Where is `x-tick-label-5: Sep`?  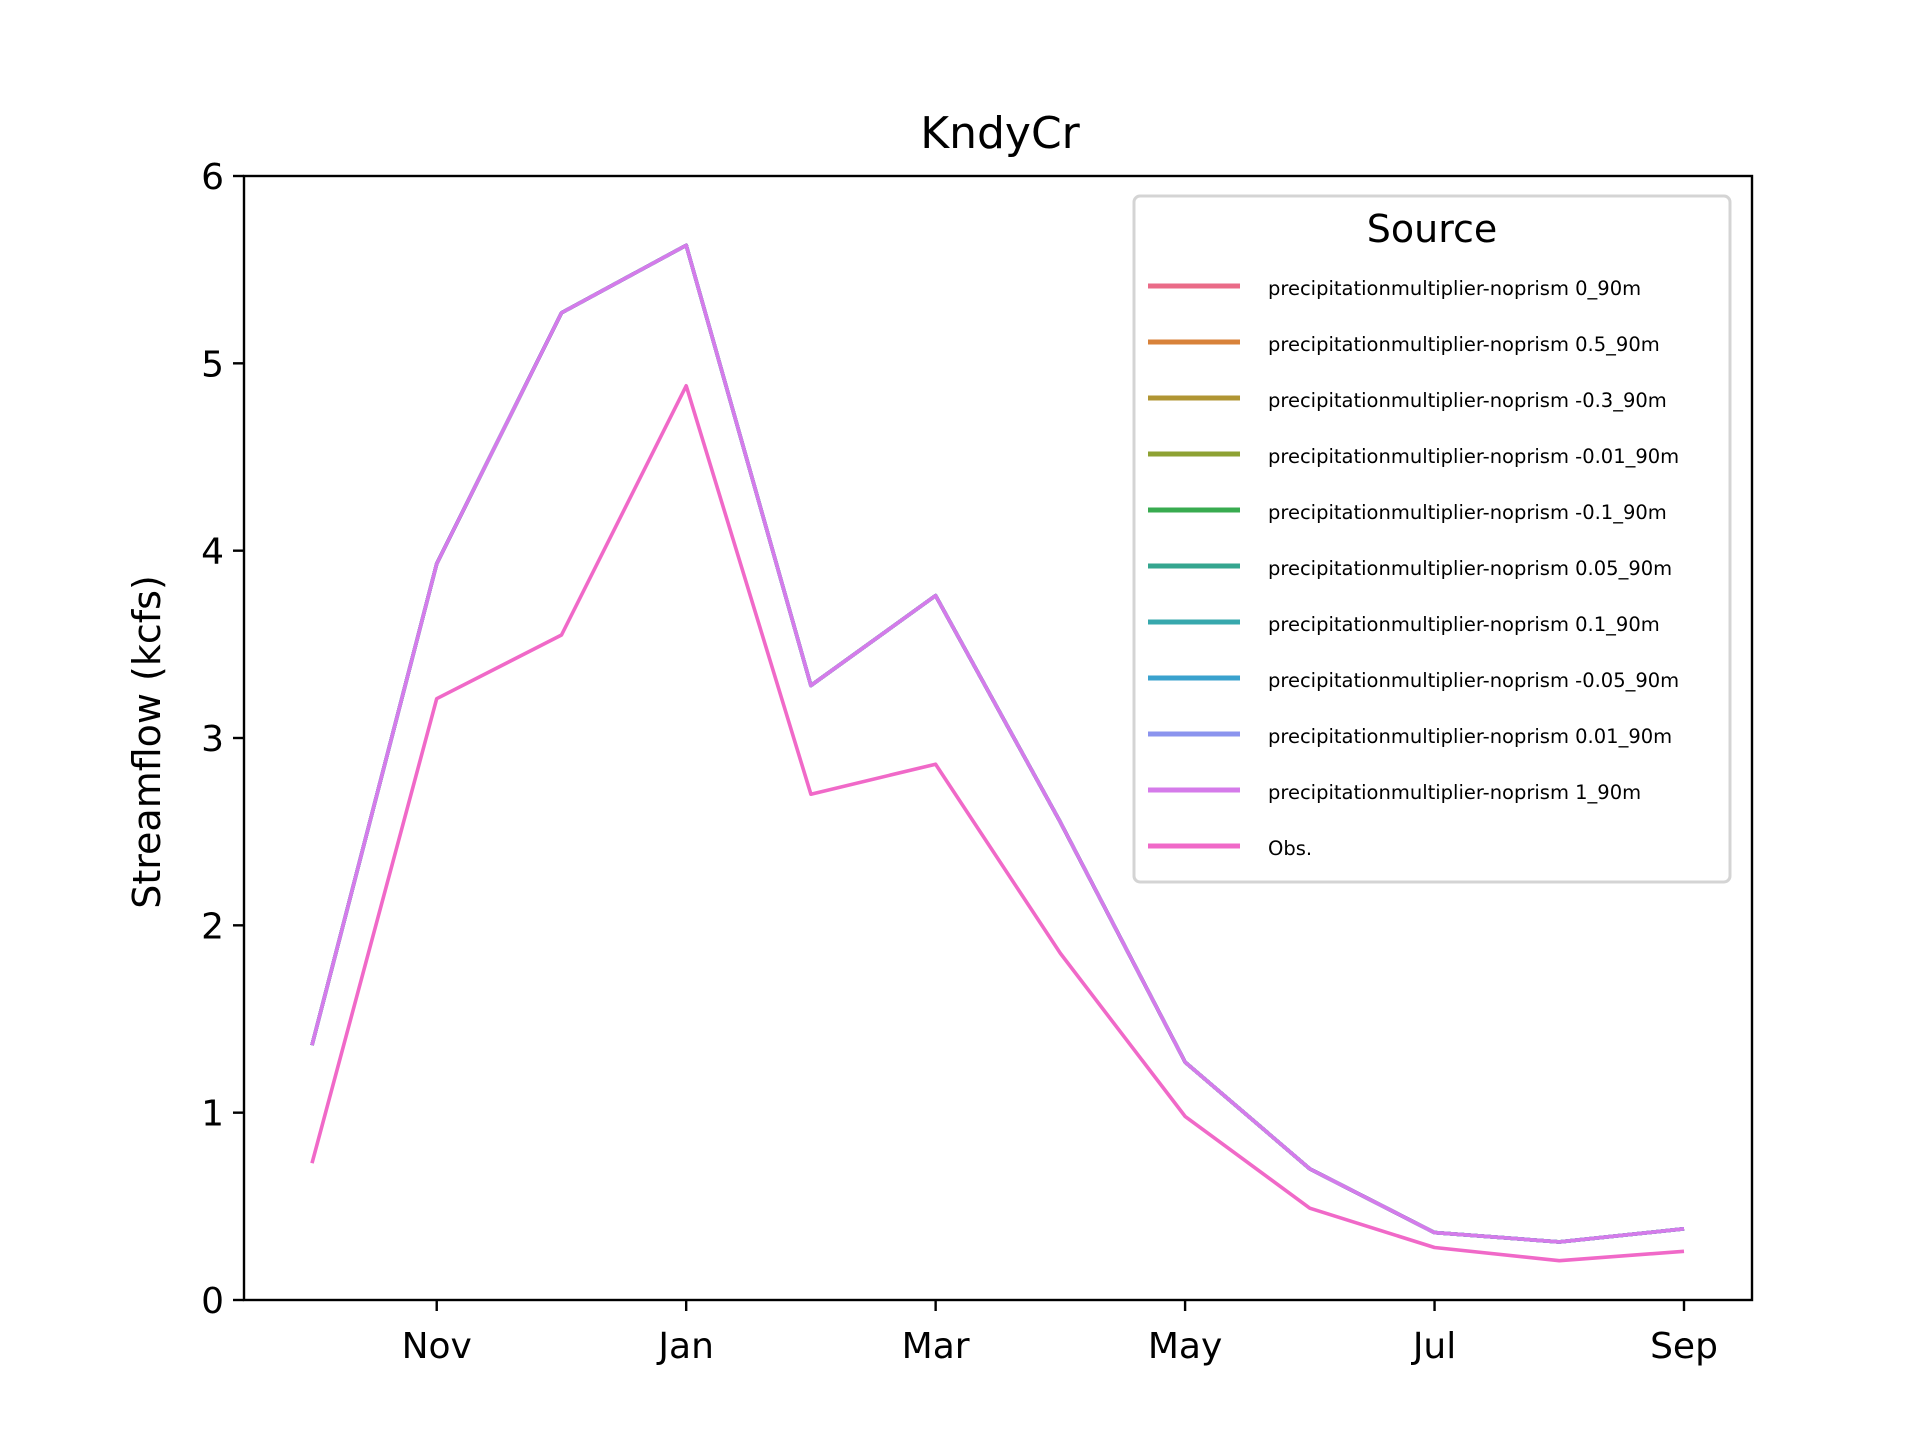
x-tick-label-5: Sep is located at coordinates (1684, 1346).